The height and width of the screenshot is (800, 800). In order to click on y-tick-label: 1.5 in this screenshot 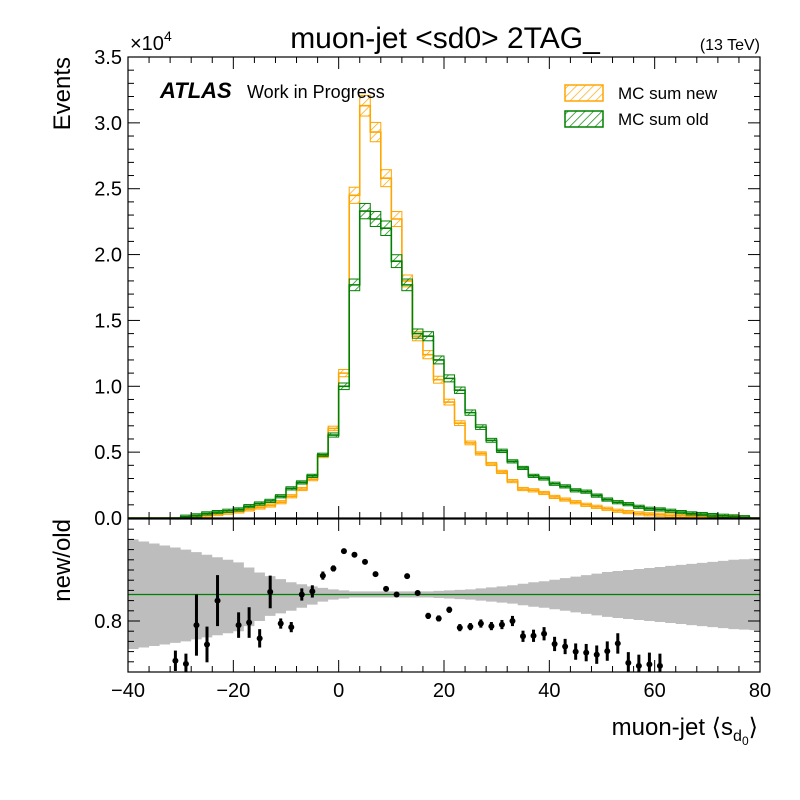, I will do `click(108, 321)`.